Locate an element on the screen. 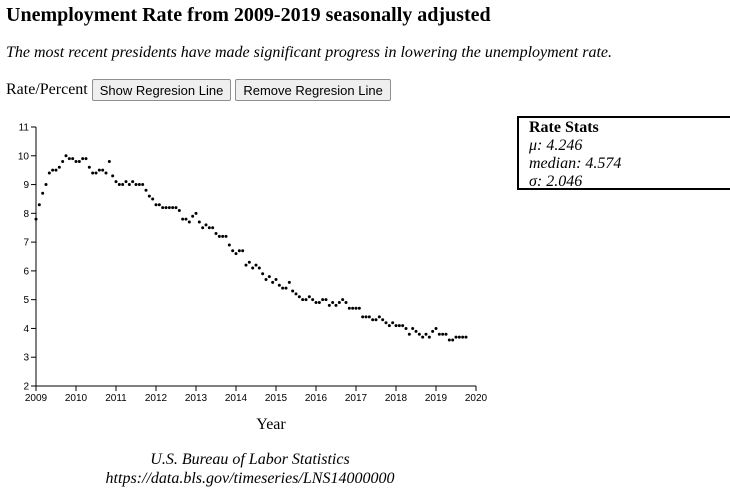  y-tick-label: 6 is located at coordinates (26, 271).